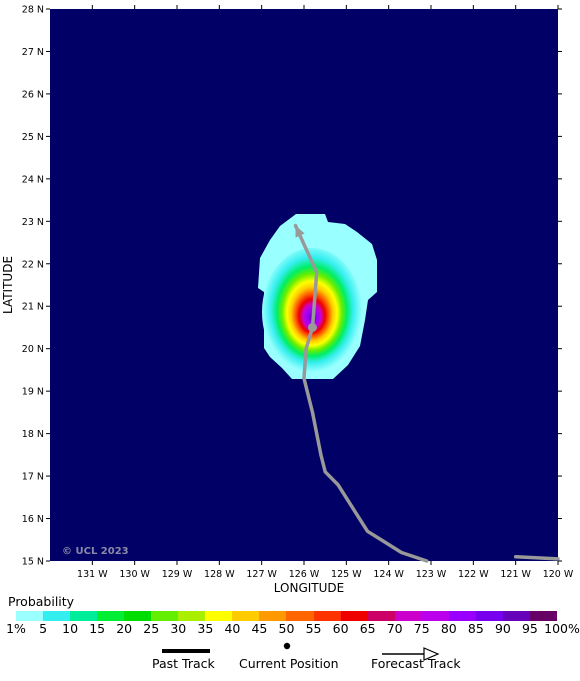  What do you see at coordinates (536, 558) in the screenshot?
I see `past-track-line-segment` at bounding box center [536, 558].